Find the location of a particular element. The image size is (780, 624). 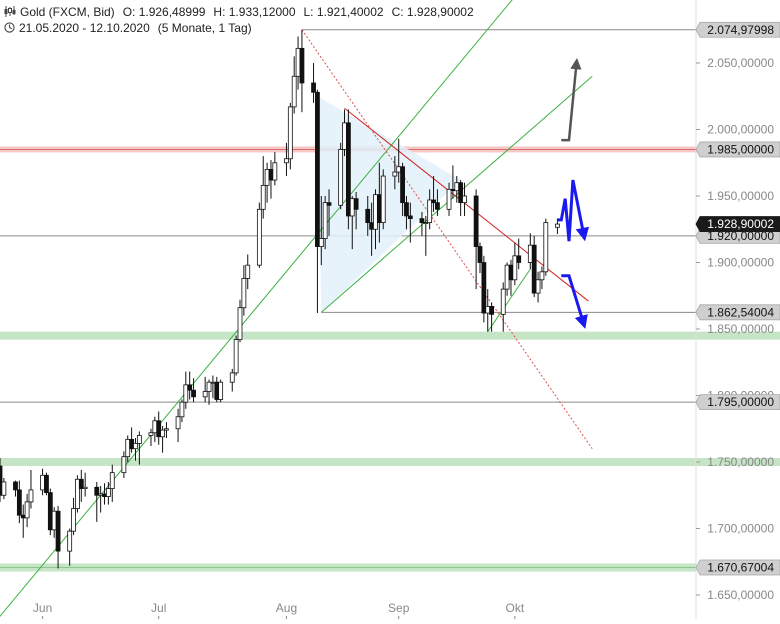

level-price-box: 2.074,97998 is located at coordinates (737, 29).